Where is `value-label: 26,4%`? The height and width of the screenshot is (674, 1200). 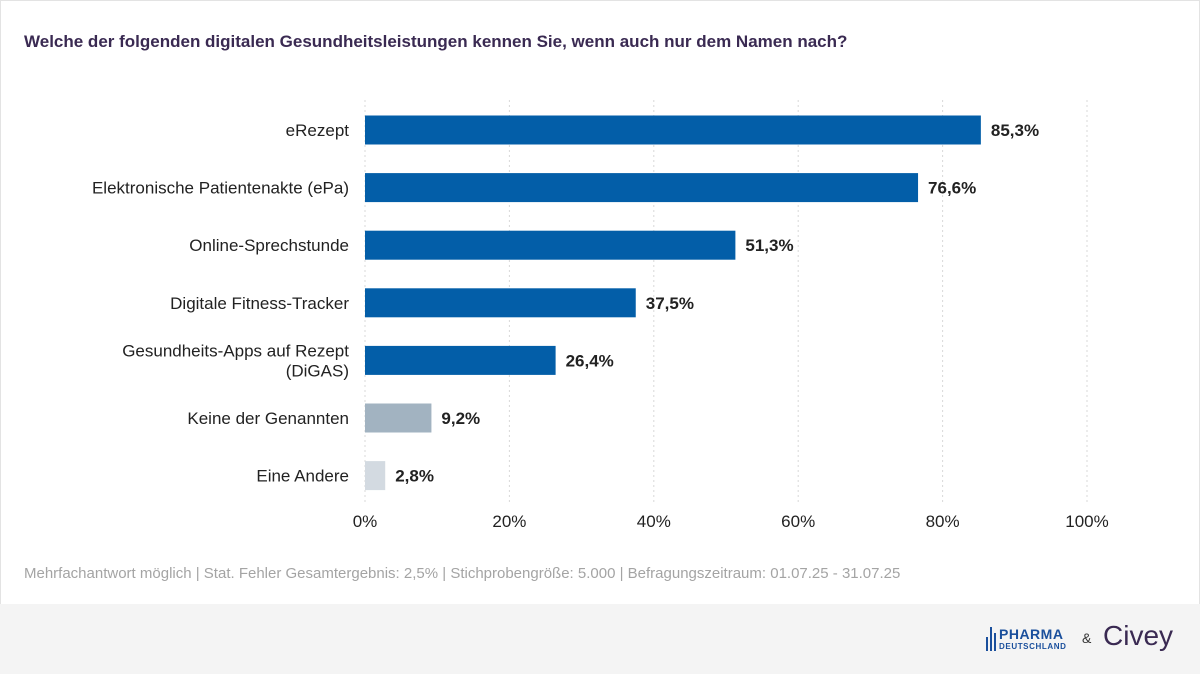 value-label: 26,4% is located at coordinates (590, 360).